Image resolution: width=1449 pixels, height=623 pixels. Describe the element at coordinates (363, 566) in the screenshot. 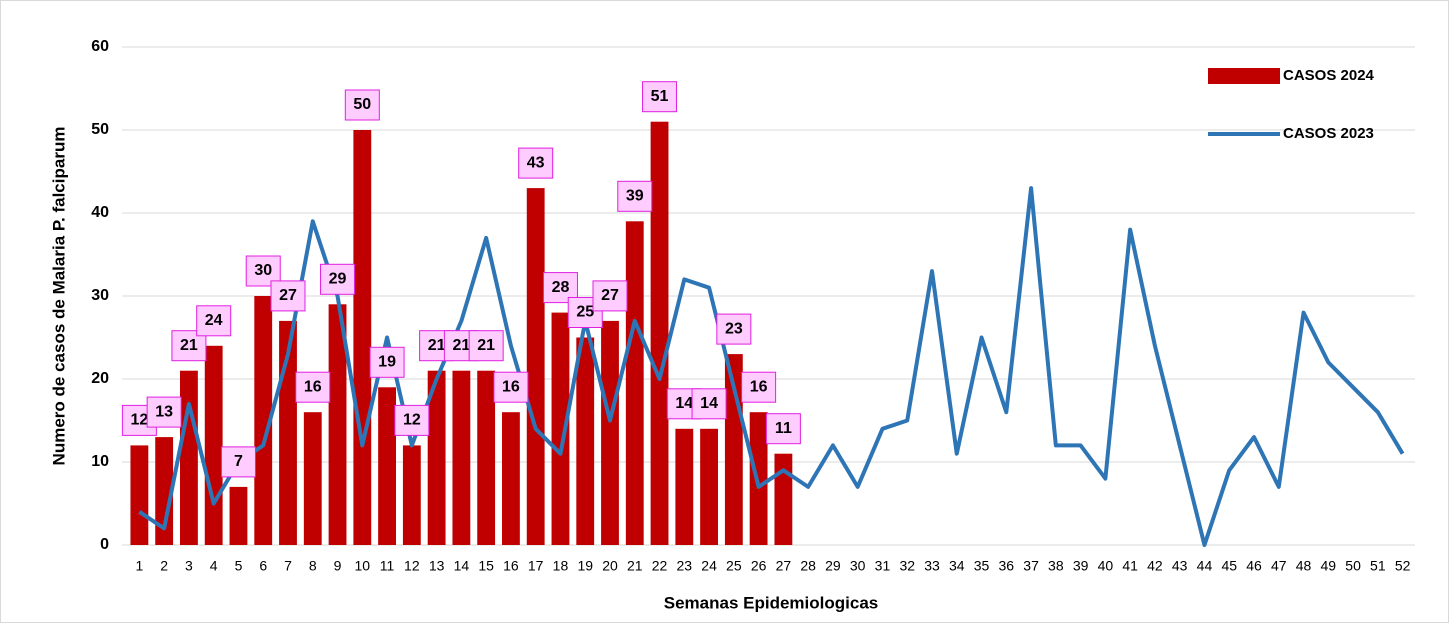

I see `x-tick-label: 10` at that location.